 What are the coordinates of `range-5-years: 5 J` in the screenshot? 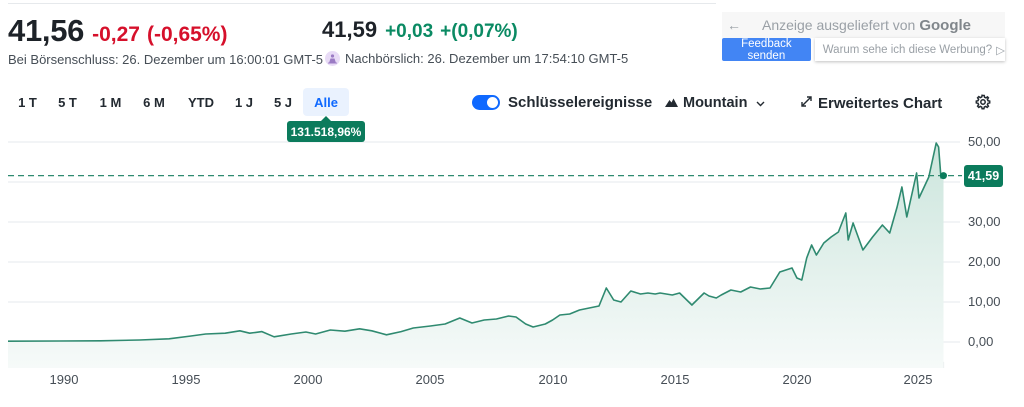 It's located at (283, 102).